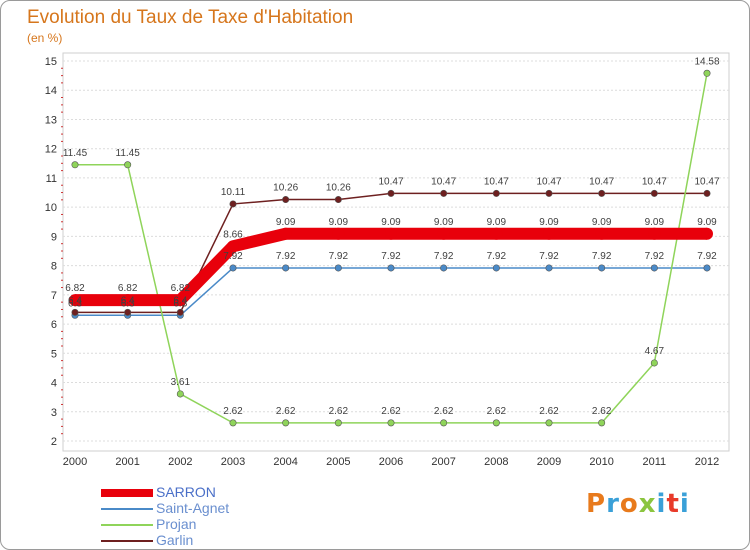  What do you see at coordinates (233, 192) in the screenshot?
I see `data-label: 10.11` at bounding box center [233, 192].